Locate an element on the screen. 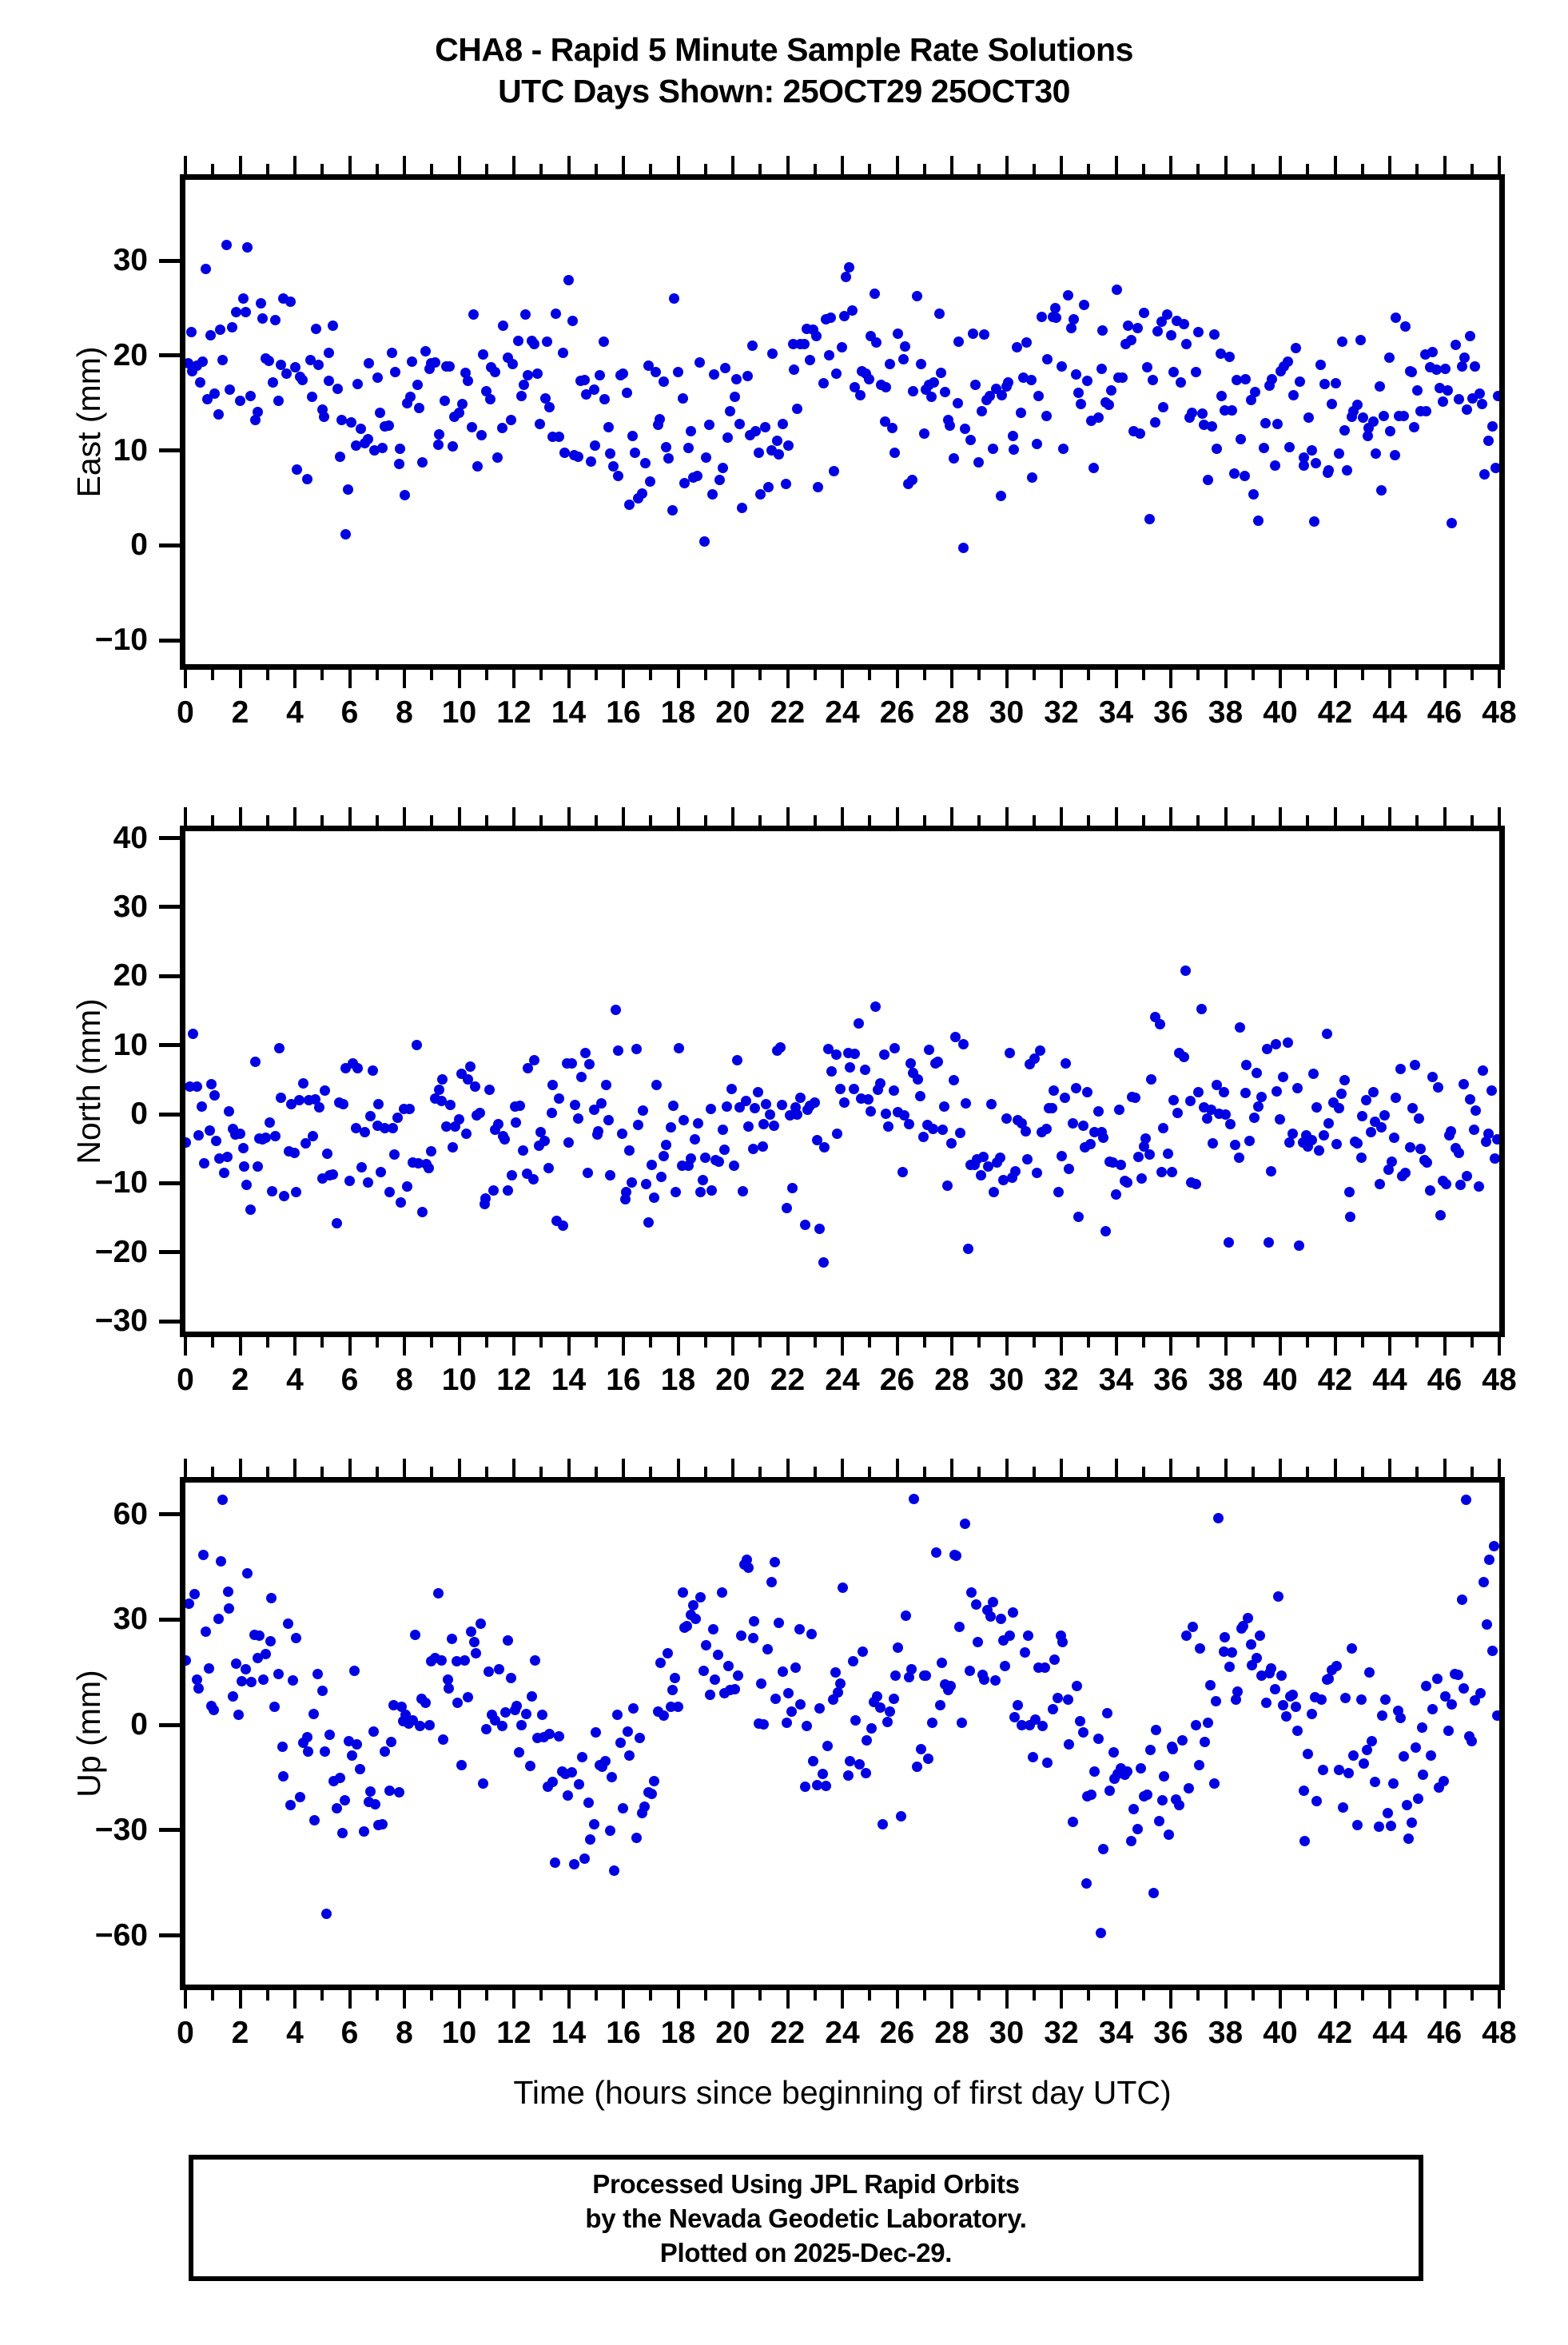  y-tick-label: −20 is located at coordinates (121, 1251).